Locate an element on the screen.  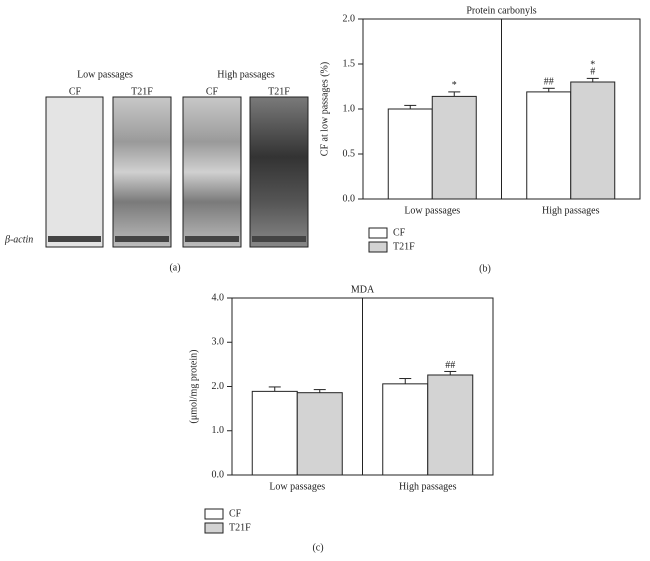
group-label: Low passages is located at coordinates (105, 74).